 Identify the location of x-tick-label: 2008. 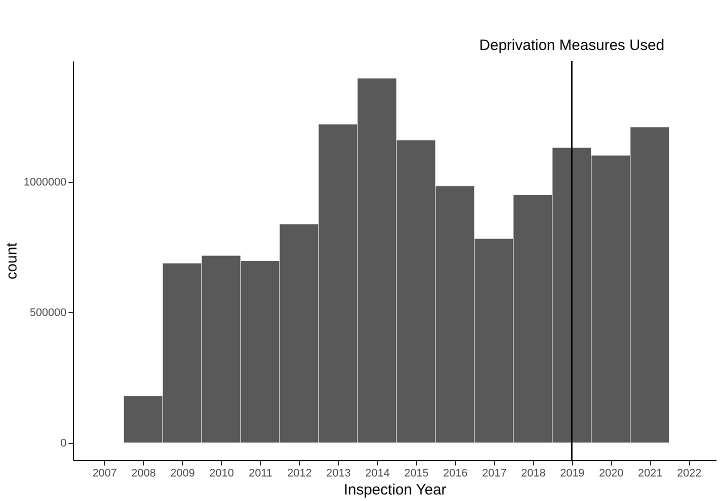
(143, 474).